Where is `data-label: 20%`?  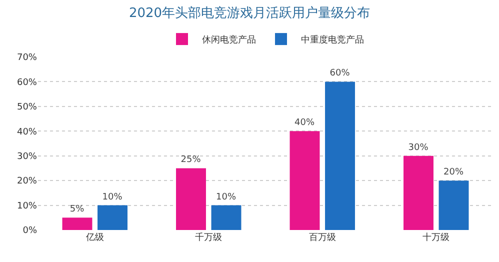 data-label: 20% is located at coordinates (454, 173).